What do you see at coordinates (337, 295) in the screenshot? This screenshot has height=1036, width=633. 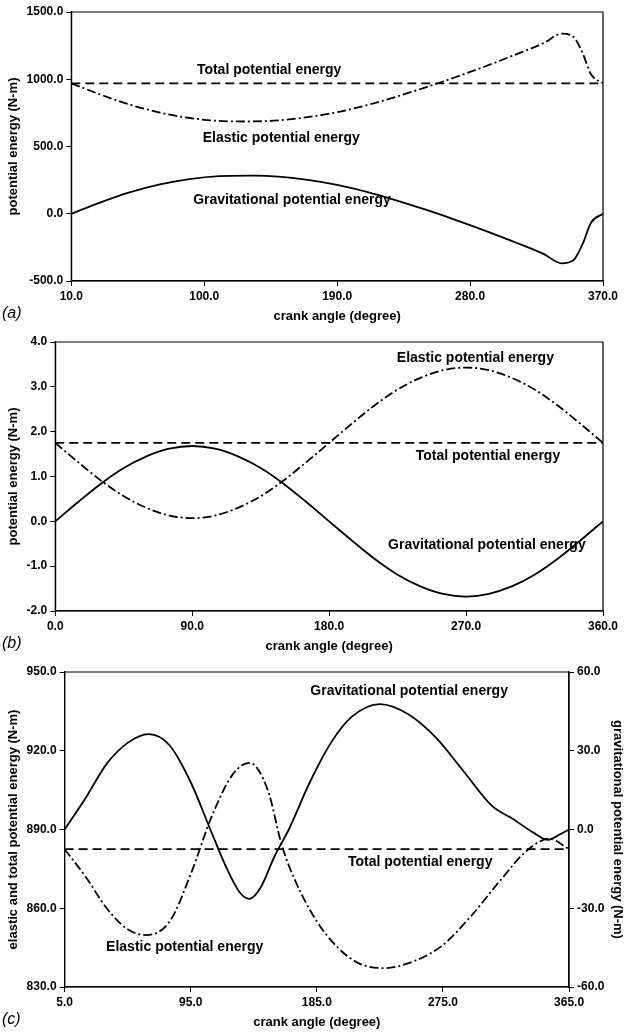 I see `x-tick-label: 190.0` at bounding box center [337, 295].